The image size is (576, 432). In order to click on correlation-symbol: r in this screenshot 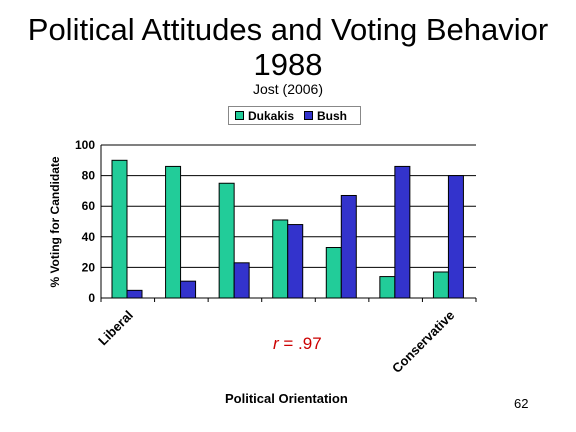, I will do `click(276, 343)`.